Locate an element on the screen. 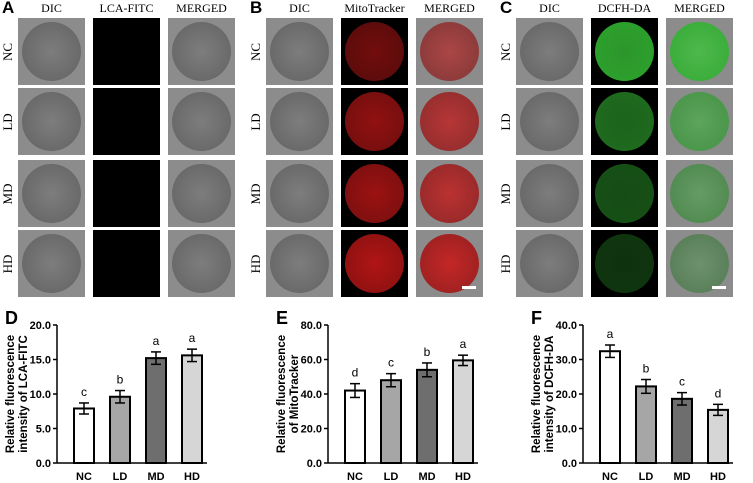 The height and width of the screenshot is (483, 753). panel-label: C is located at coordinates (506, 8).